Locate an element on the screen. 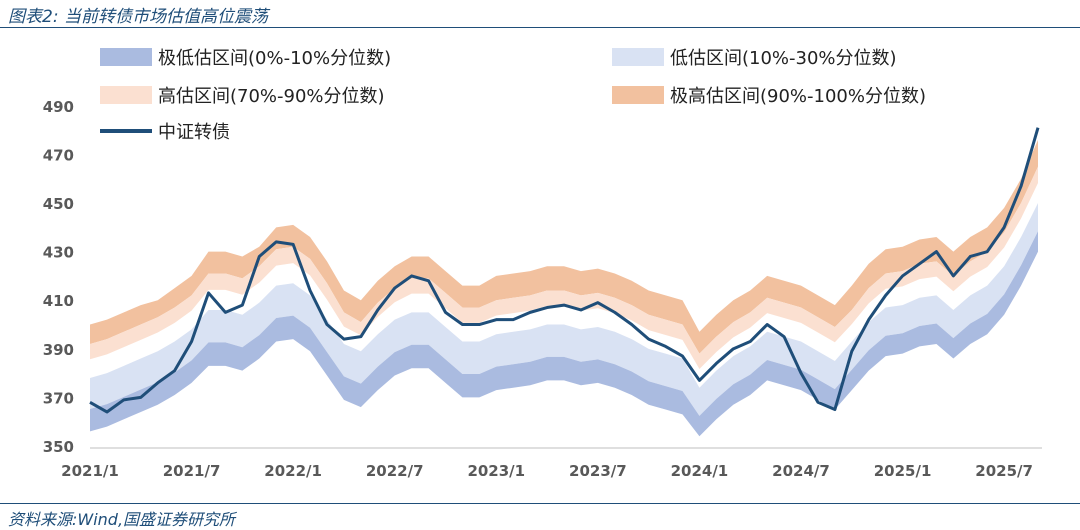 This screenshot has width=1080, height=530. x-tick-label: 2024/1 is located at coordinates (700, 471).